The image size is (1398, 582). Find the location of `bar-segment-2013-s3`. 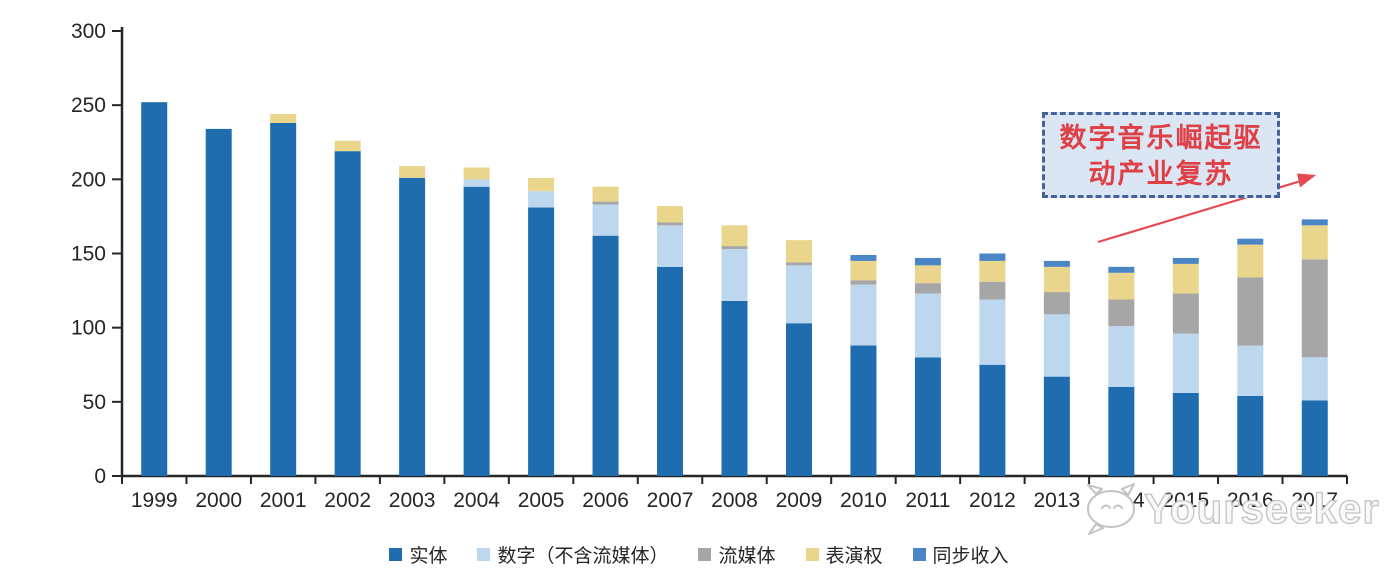

bar-segment-2013-s3 is located at coordinates (1056, 279).